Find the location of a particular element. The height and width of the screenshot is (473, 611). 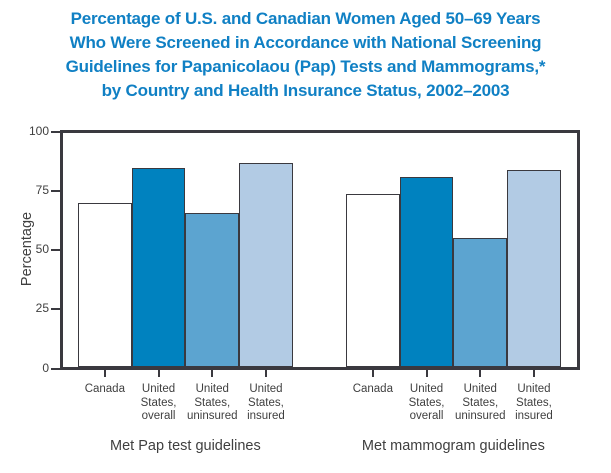

bar-met-mammogram-guidelines-united-states-uninsured is located at coordinates (480, 302).